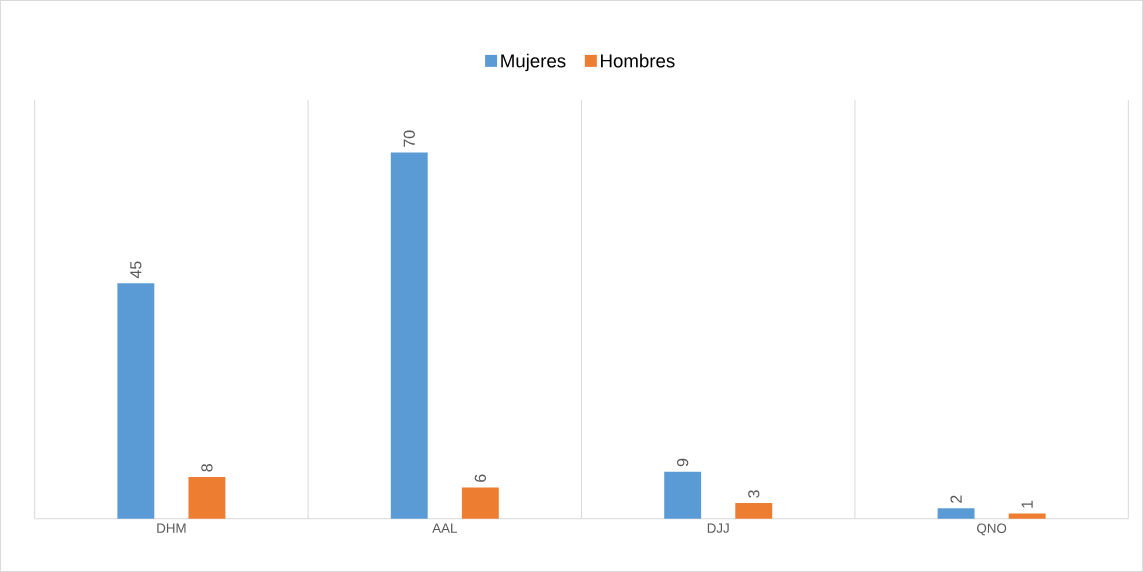 This screenshot has height=572, width=1143. What do you see at coordinates (683, 462) in the screenshot?
I see `data-label: 9` at bounding box center [683, 462].